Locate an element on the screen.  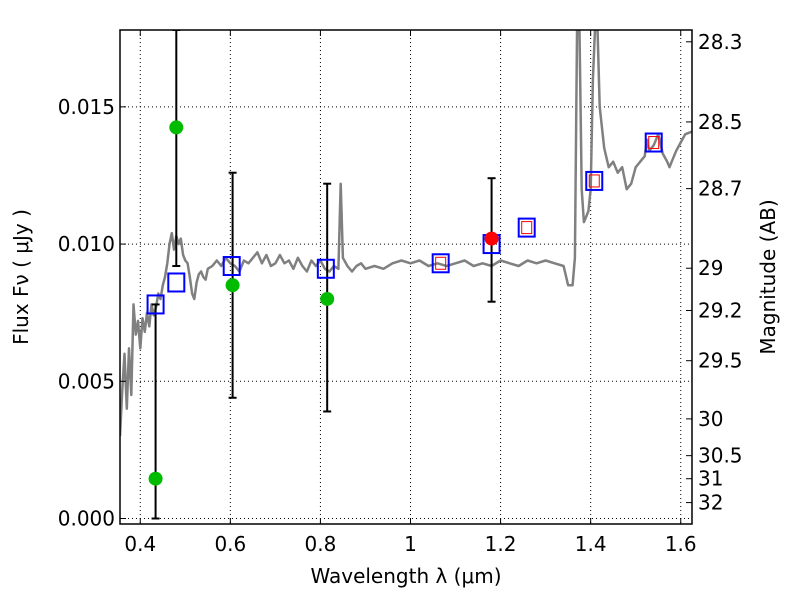
y2-tick-label: 29.2 is located at coordinates (720, 310).